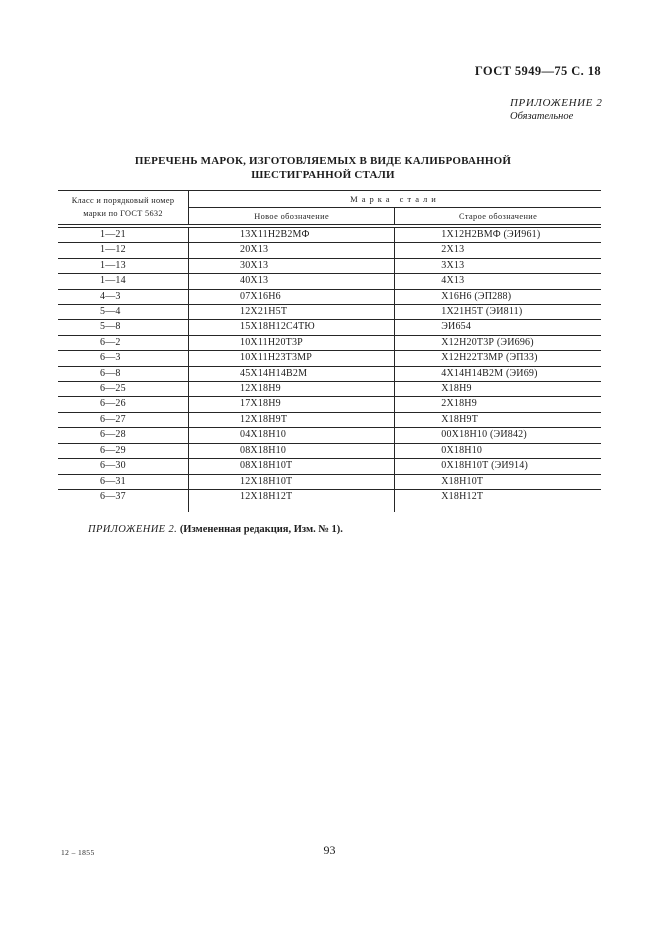  I want to click on cell-class-and-number: 6—25, so click(123, 389).